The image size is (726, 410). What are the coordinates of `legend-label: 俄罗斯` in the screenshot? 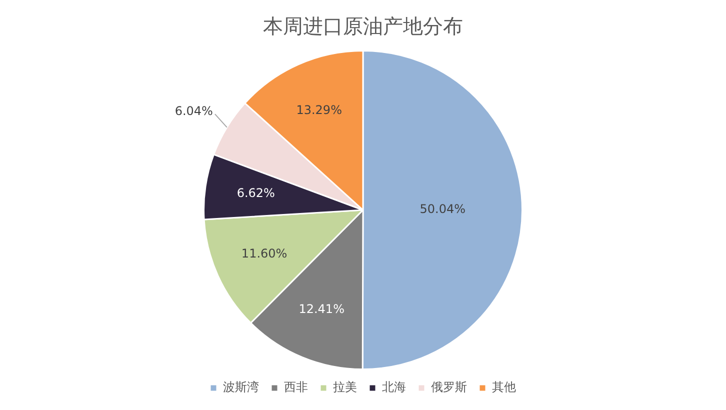 It's located at (449, 387).